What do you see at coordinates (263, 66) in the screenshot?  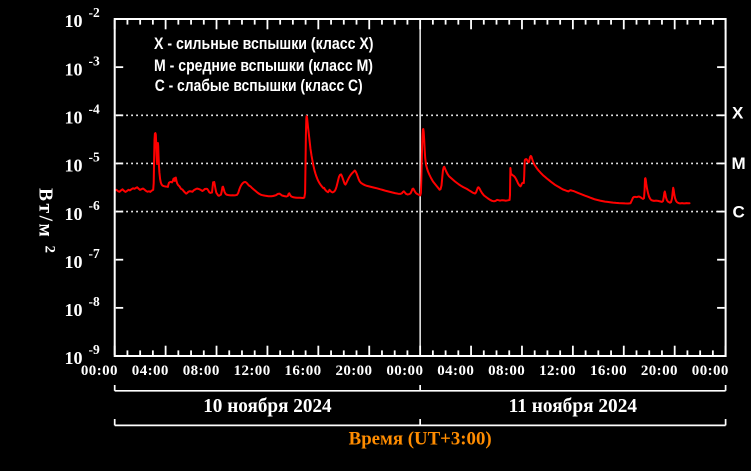 I see `svg-text: M - средние вспышки (класс M)` at bounding box center [263, 66].